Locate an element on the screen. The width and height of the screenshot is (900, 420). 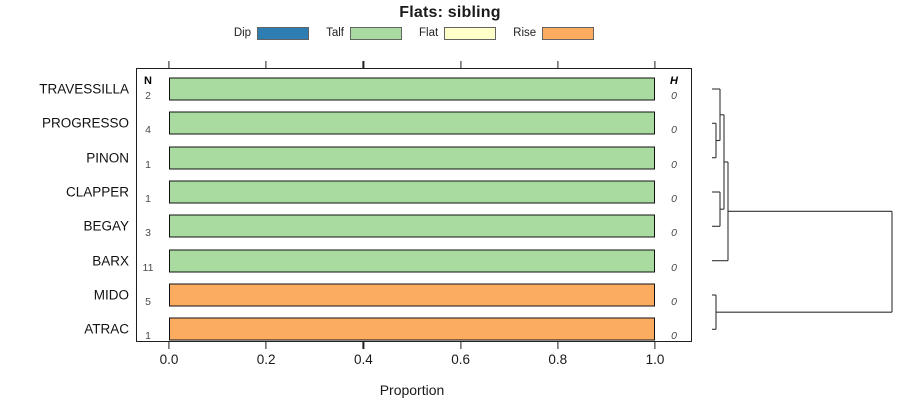
x-tick-label: 0.4 is located at coordinates (363, 359).